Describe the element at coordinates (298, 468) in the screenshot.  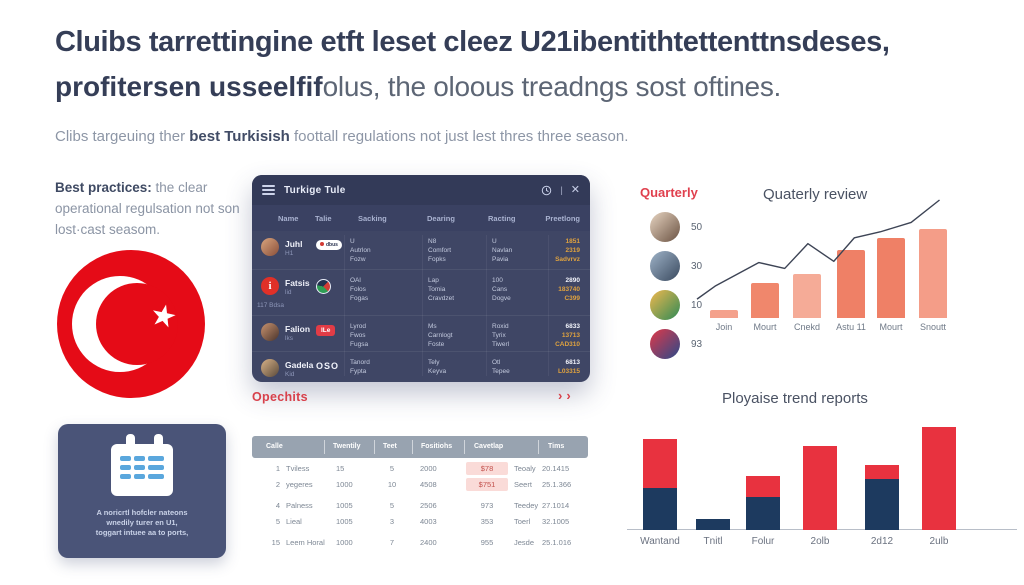
I see `cell: Tviless` at that location.